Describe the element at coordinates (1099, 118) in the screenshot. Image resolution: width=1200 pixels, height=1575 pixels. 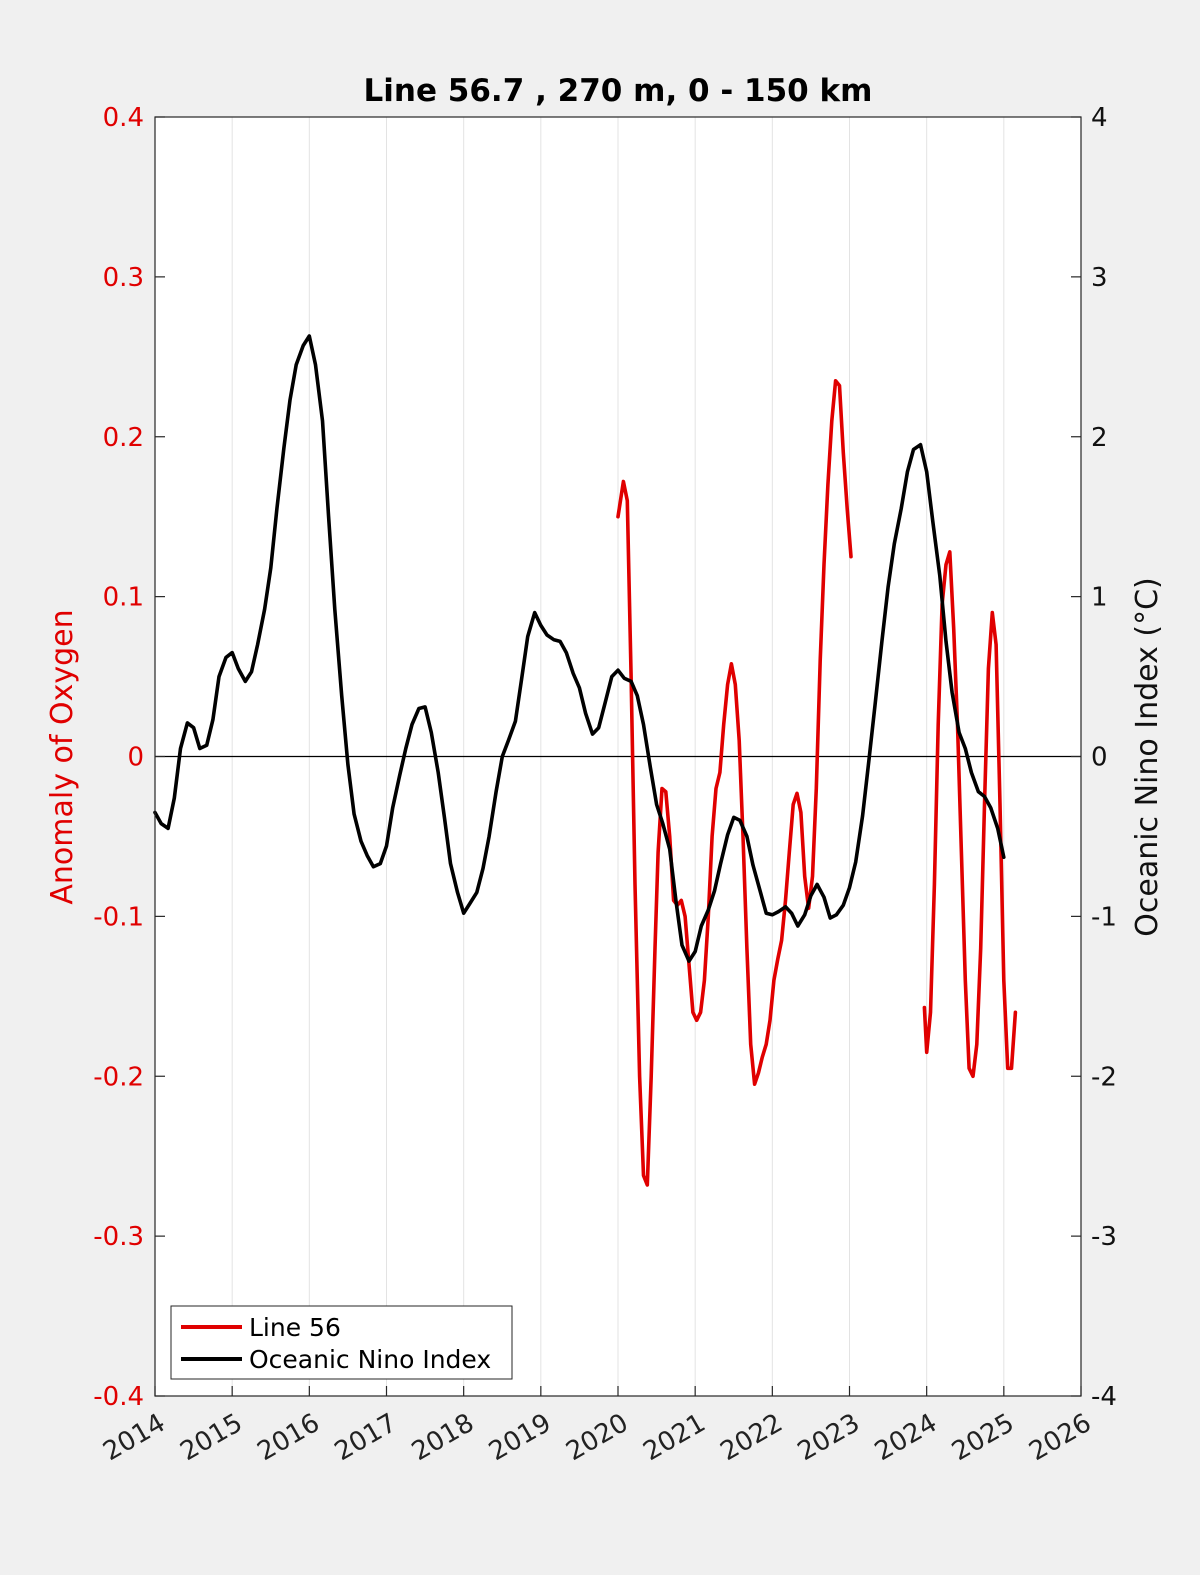
I see `y-right-tick-label: 4` at that location.